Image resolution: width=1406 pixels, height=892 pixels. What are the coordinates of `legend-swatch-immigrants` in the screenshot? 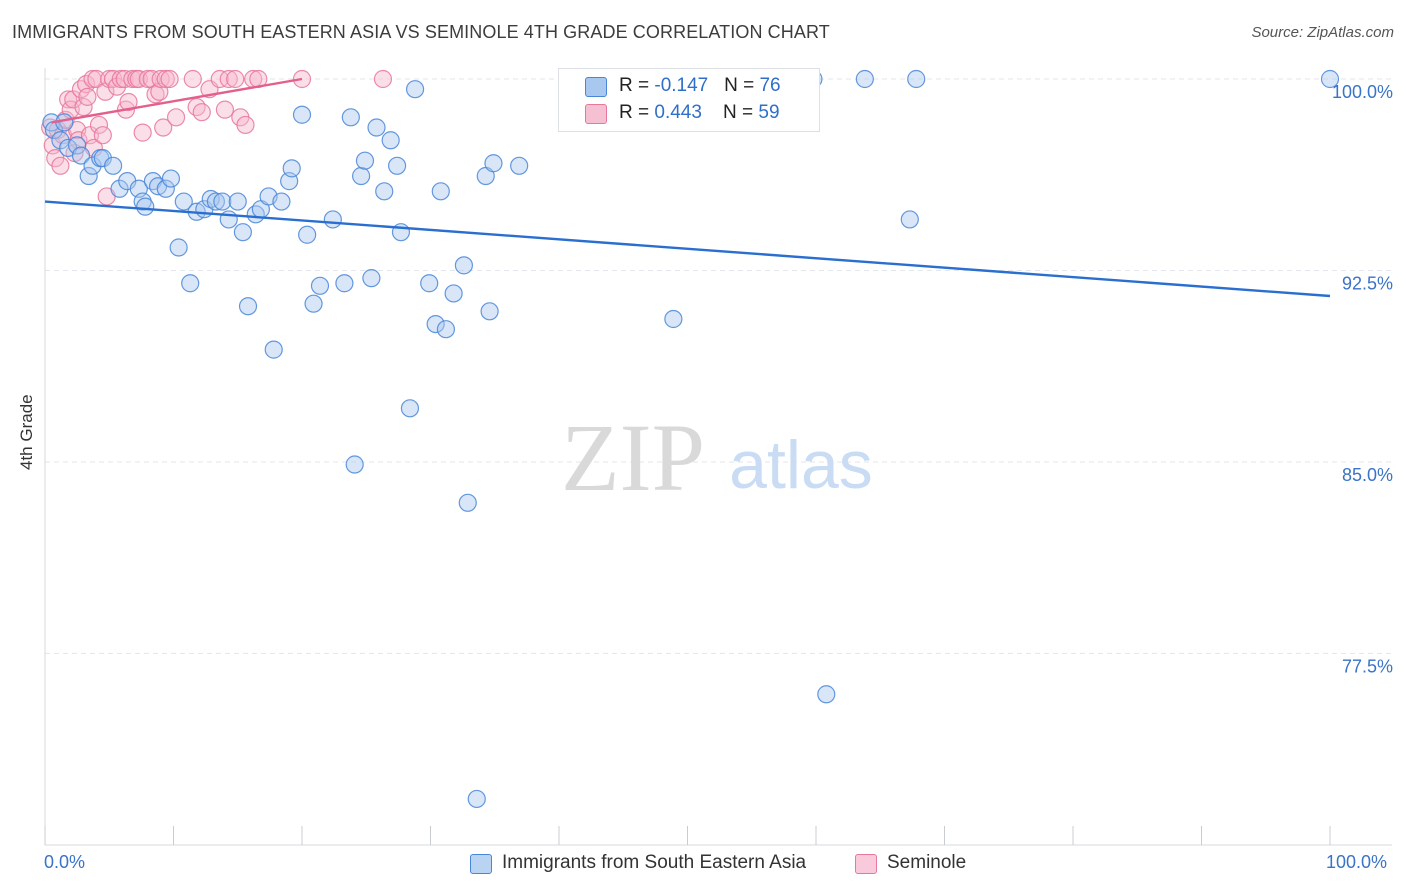 It's located at (481, 864).